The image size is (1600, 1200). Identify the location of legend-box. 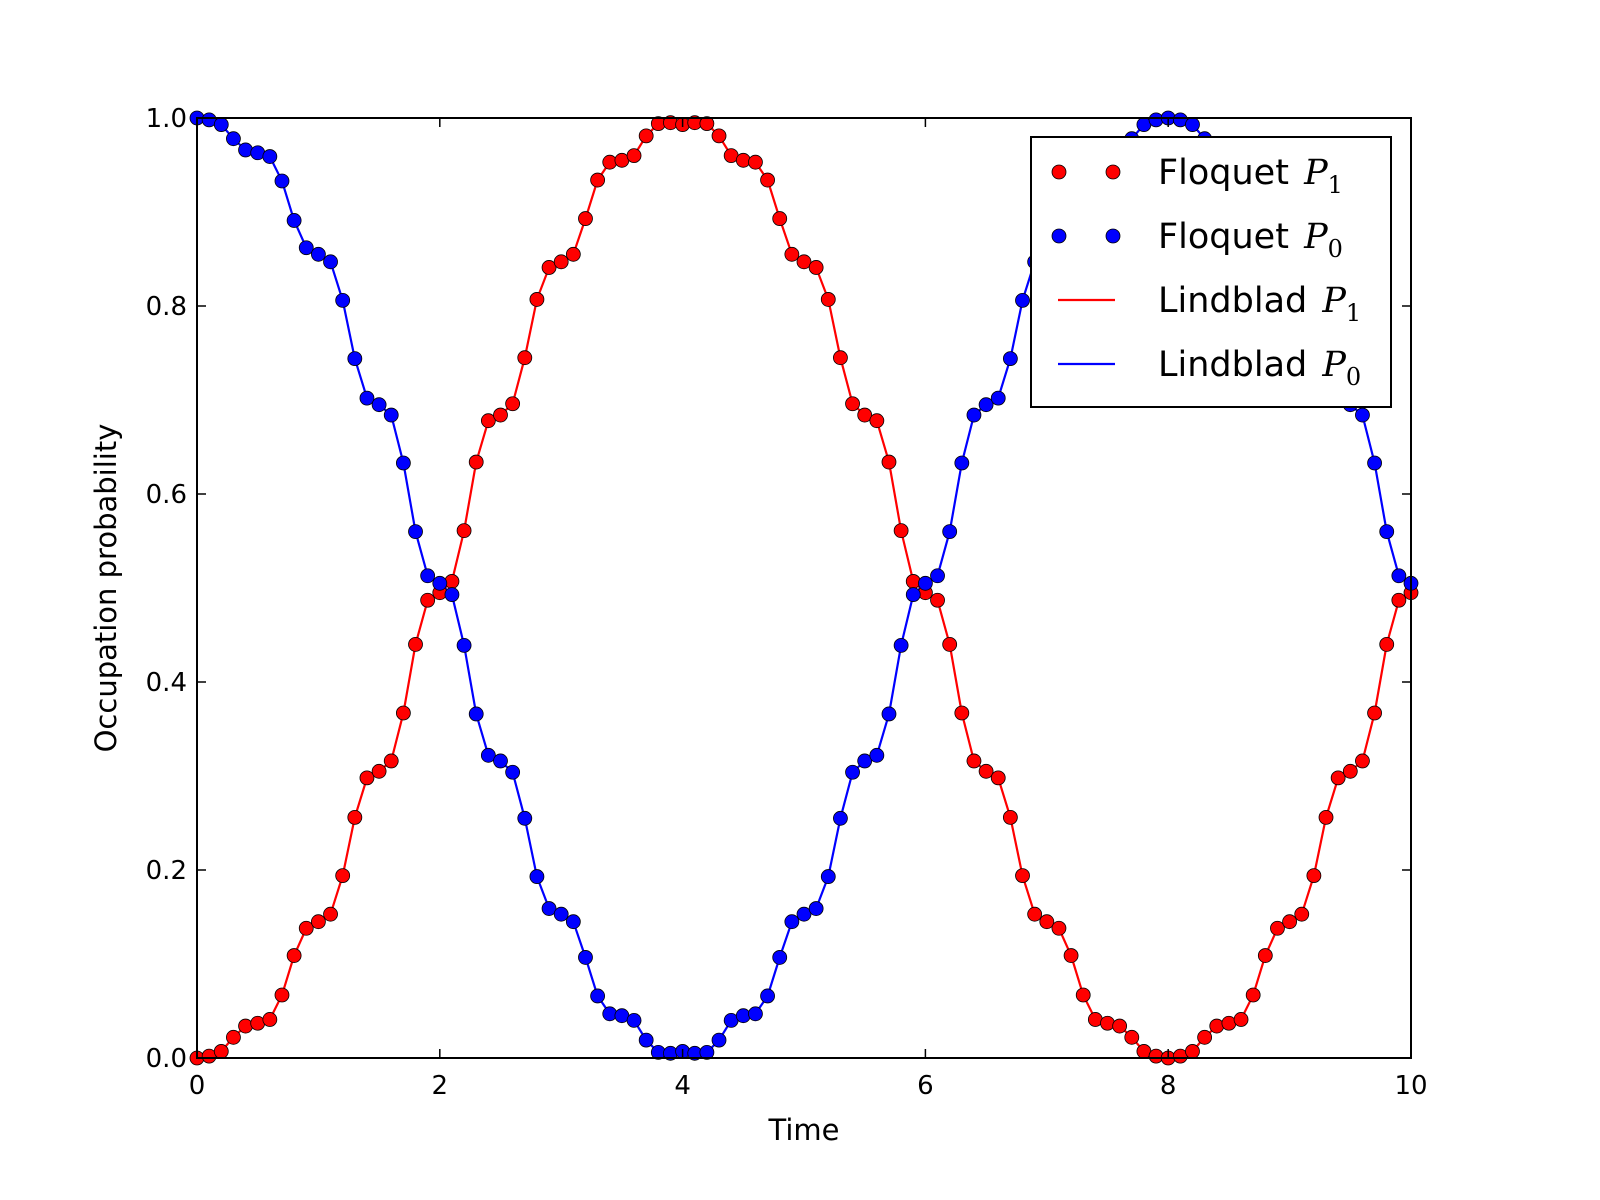
(1211, 272).